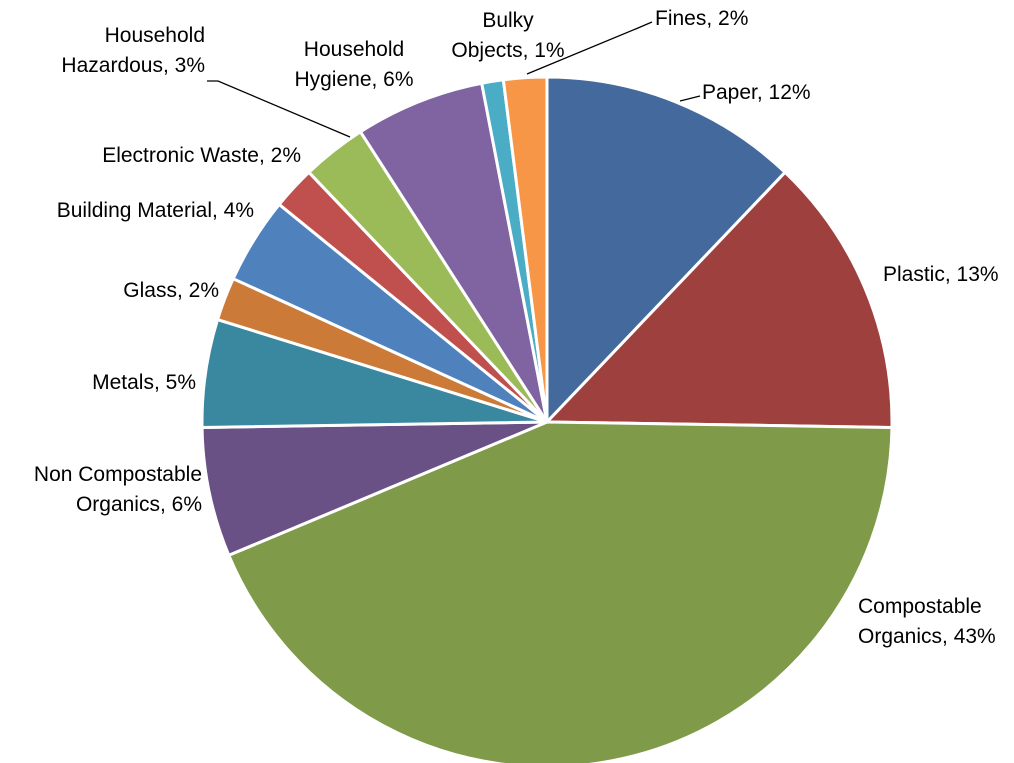 The height and width of the screenshot is (763, 1014). I want to click on leader-line-household-hazardous, so click(279, 109).